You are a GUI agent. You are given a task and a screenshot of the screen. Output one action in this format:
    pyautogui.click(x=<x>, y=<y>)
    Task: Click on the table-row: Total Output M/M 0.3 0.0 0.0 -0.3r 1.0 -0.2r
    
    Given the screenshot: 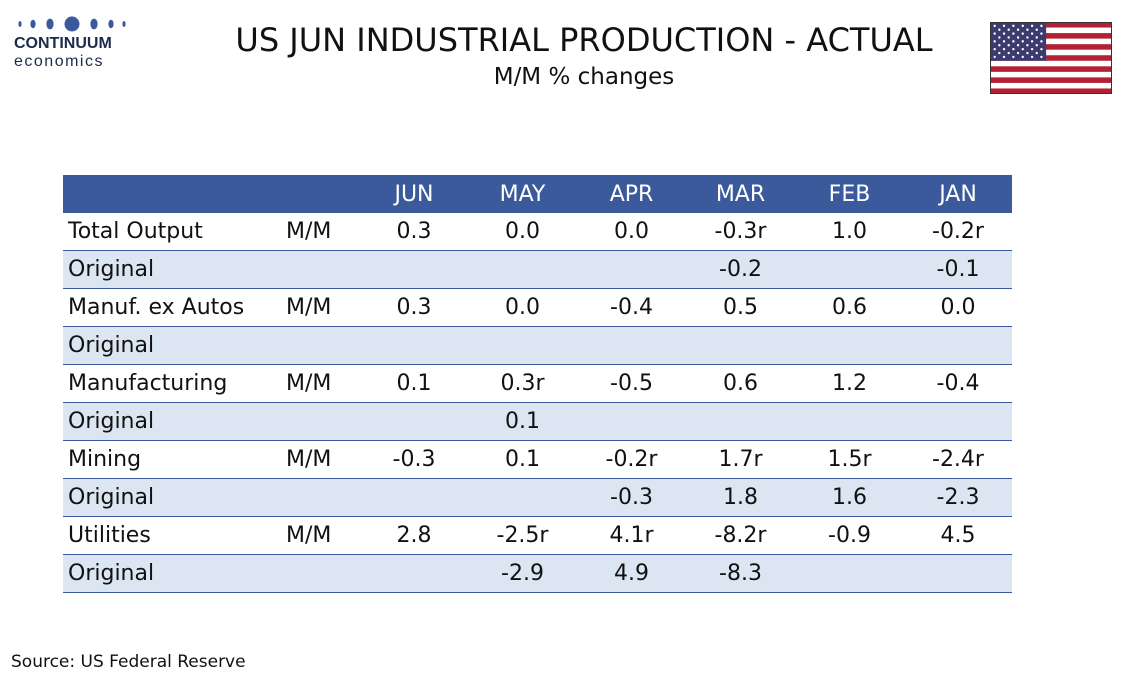 What is the action you would take?
    pyautogui.click(x=537, y=232)
    